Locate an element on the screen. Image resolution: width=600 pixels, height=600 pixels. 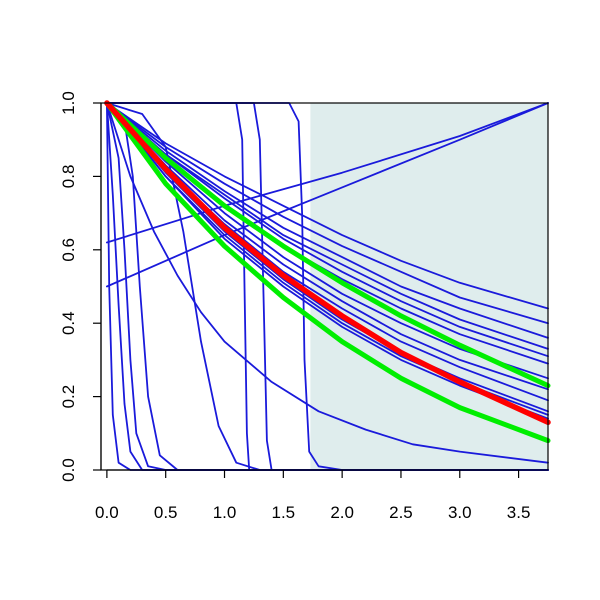
y-axis: 0.0 0.2 0.4 0.6 0.8 1.0 is located at coordinates (80, 286).